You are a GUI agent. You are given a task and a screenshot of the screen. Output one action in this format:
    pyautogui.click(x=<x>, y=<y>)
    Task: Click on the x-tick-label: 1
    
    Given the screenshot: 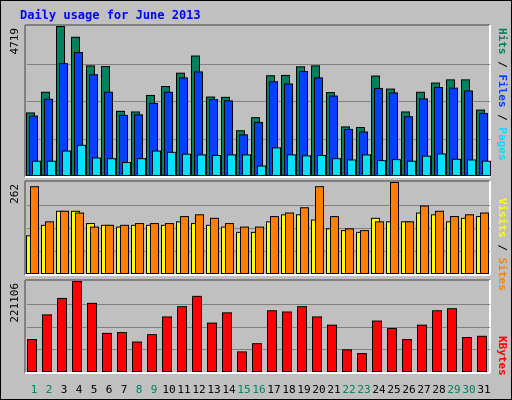 What is the action you would take?
    pyautogui.click(x=34, y=389)
    